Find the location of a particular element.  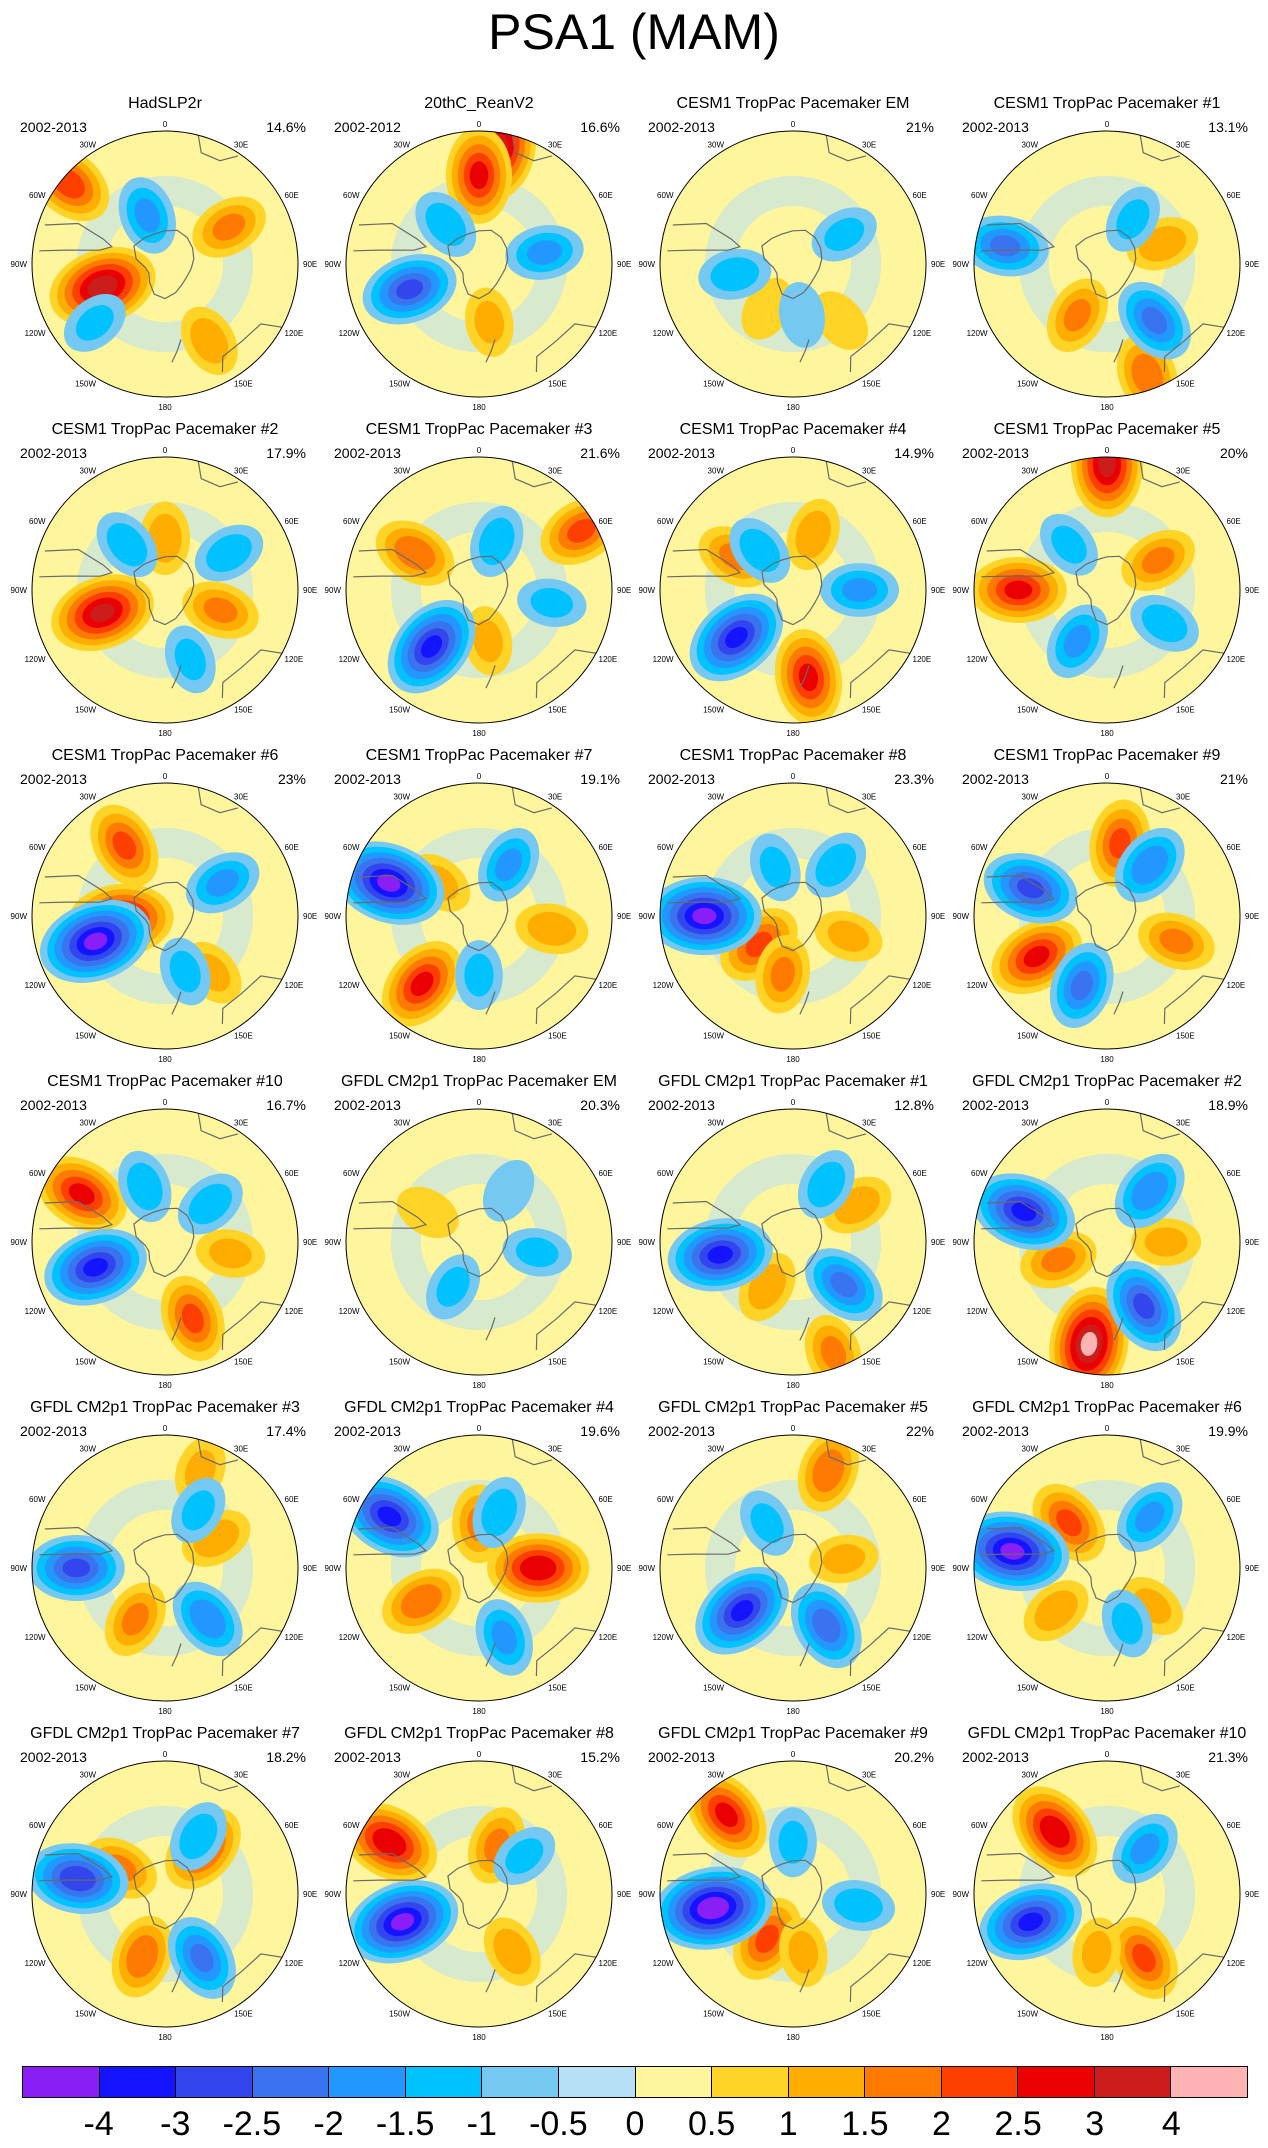

colorbar-tick-label: 1.5 is located at coordinates (865, 2124).